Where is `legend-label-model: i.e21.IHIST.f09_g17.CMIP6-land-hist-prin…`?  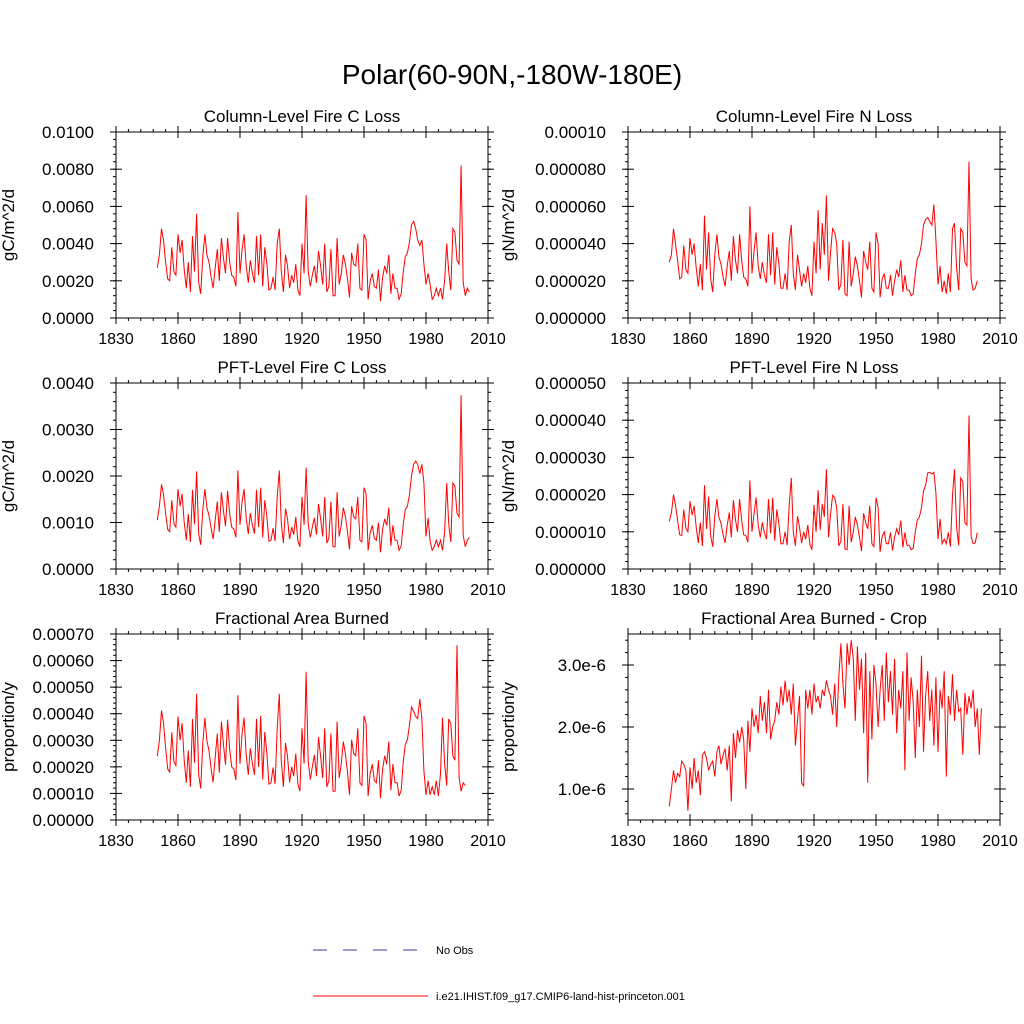
legend-label-model: i.e21.IHIST.f09_g17.CMIP6-land-hist-prin… is located at coordinates (560, 997).